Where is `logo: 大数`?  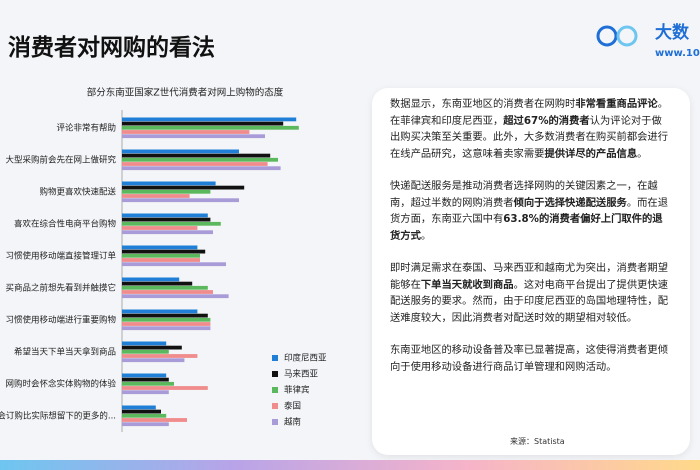 logo: 大数 is located at coordinates (672, 33).